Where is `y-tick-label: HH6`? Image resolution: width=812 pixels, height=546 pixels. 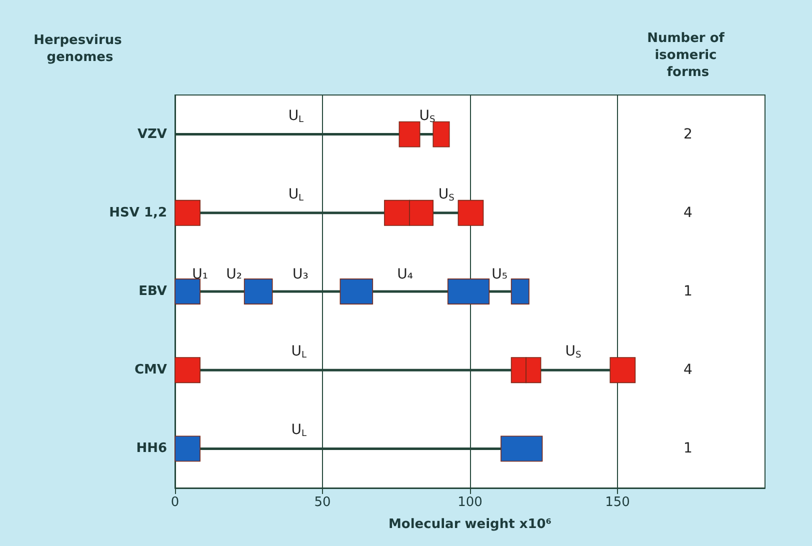
y-tick-label: HH6 is located at coordinates (151, 448).